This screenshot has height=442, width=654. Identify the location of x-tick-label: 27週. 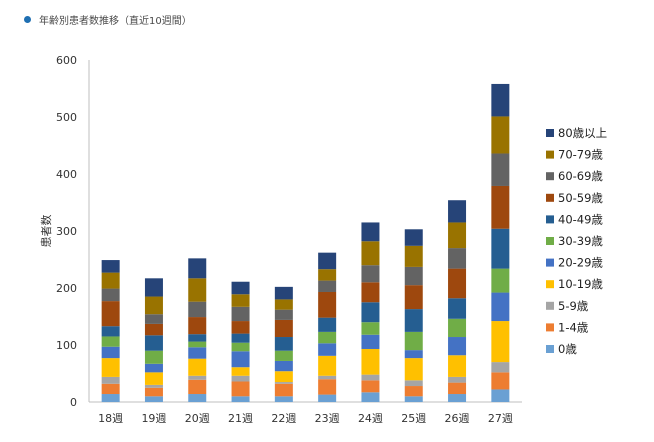
(500, 418).